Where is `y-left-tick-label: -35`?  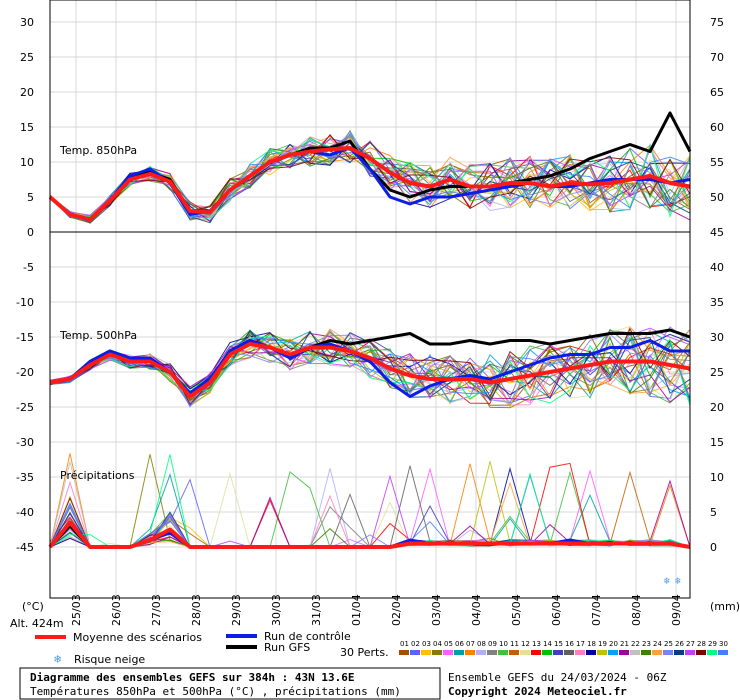 y-left-tick-label: -35 is located at coordinates (25, 477).